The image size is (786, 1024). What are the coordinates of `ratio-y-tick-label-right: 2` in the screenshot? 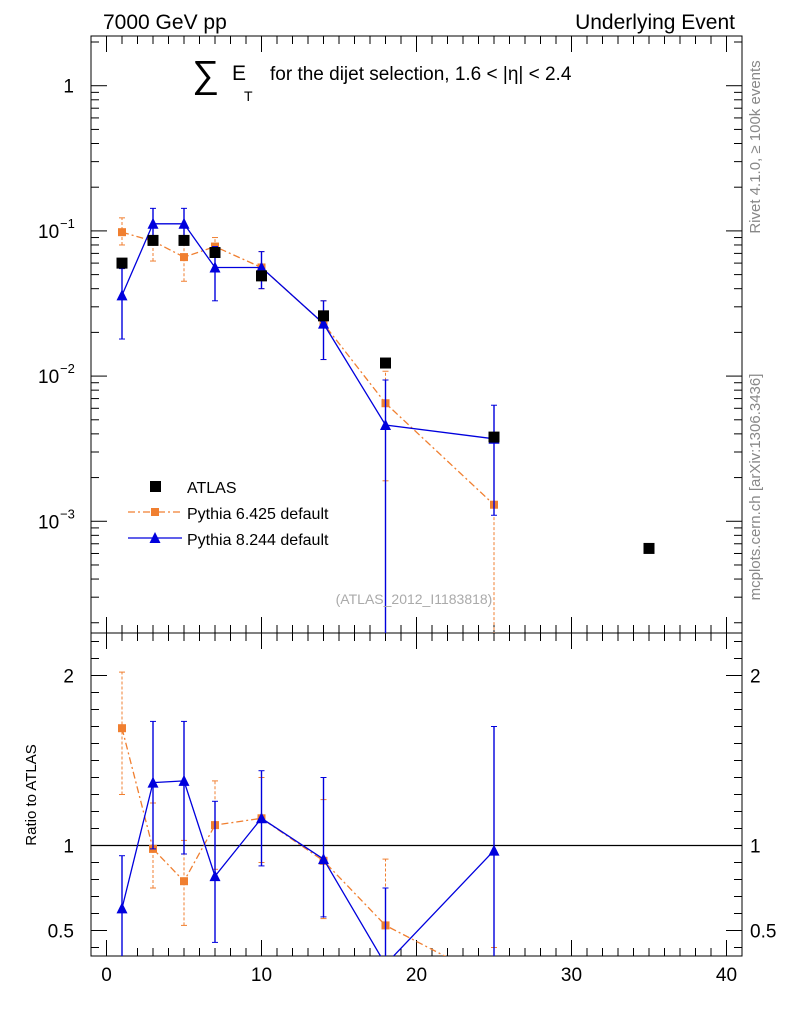 It's located at (755, 677).